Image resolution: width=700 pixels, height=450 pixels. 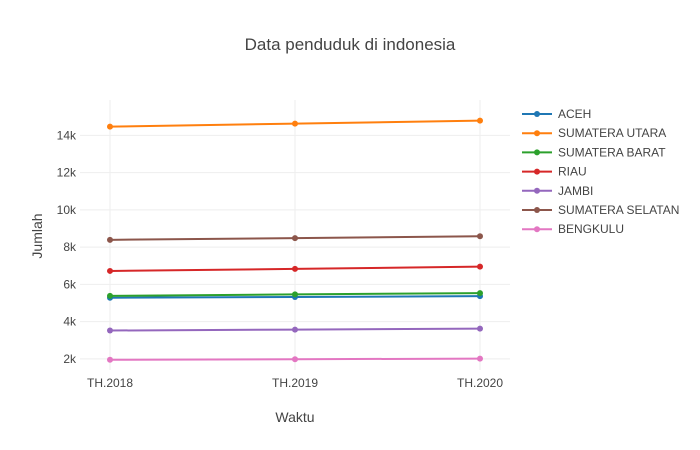 I want to click on legend-label: BENGKULU, so click(x=591, y=229).